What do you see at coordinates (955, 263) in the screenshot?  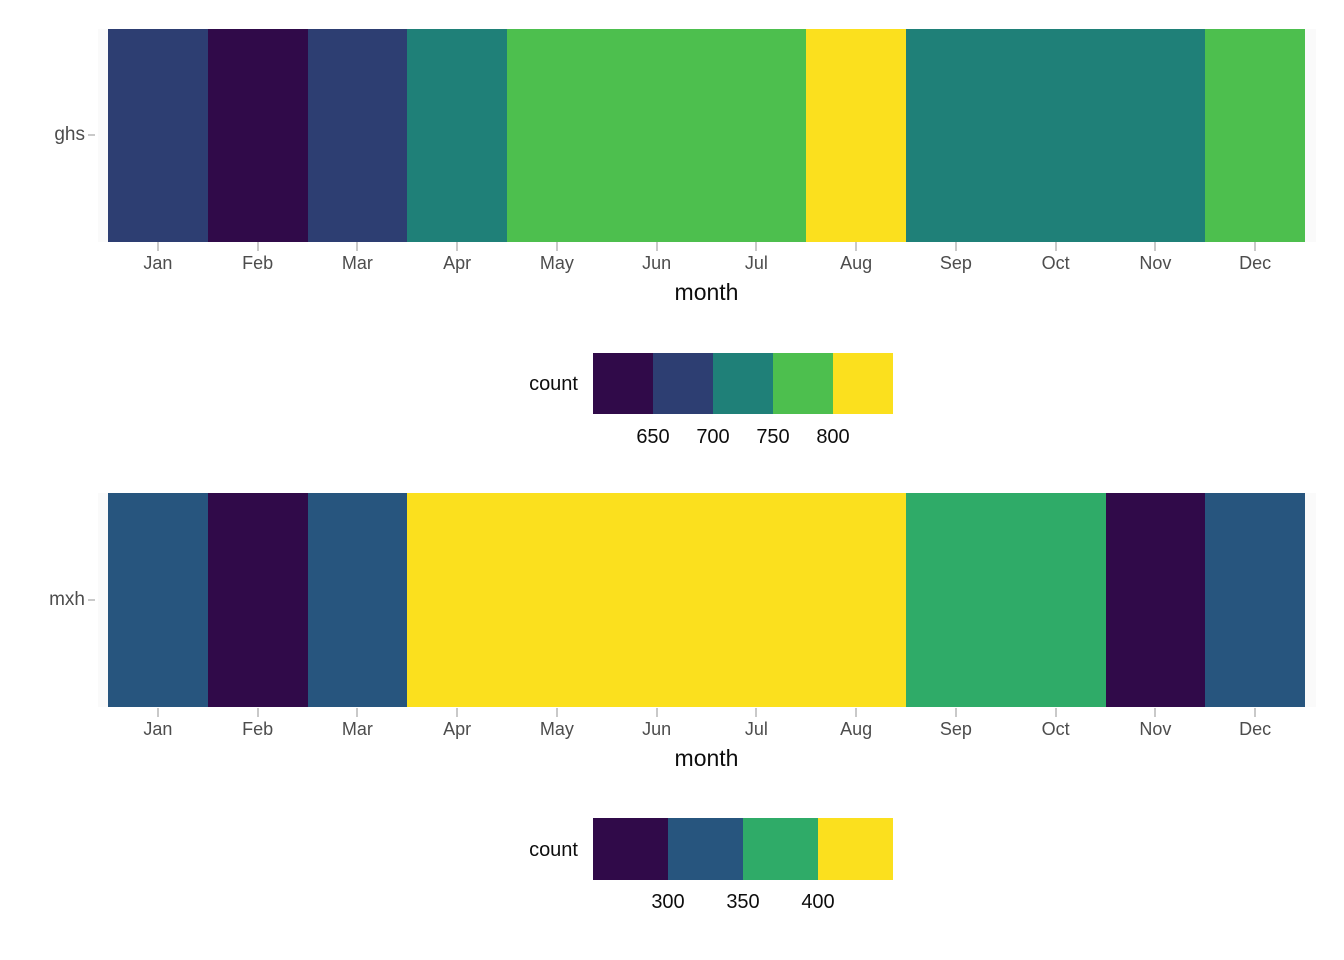 I see `x-axis-label-sep: Sep` at bounding box center [955, 263].